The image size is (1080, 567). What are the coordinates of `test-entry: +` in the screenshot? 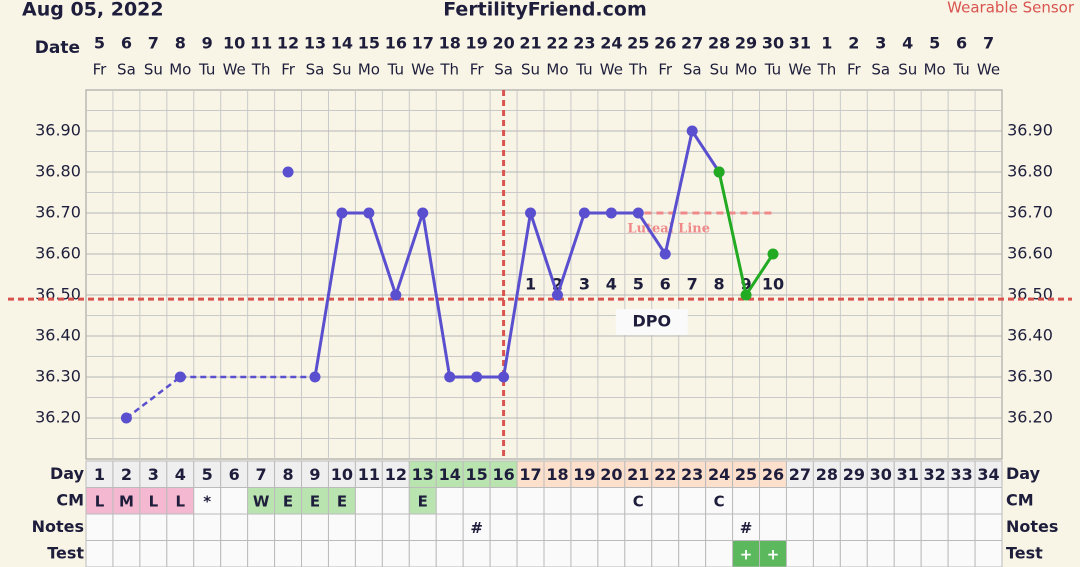 It's located at (773, 554).